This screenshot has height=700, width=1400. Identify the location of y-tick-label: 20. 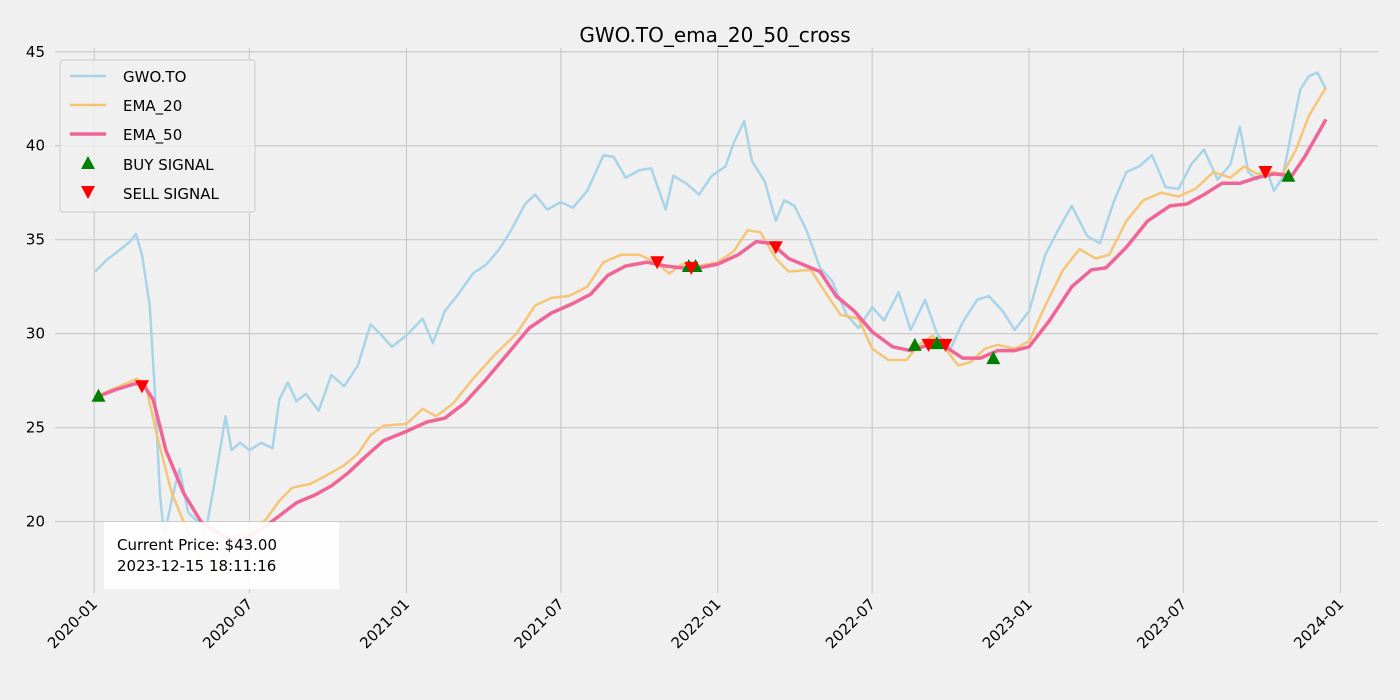
(35, 522).